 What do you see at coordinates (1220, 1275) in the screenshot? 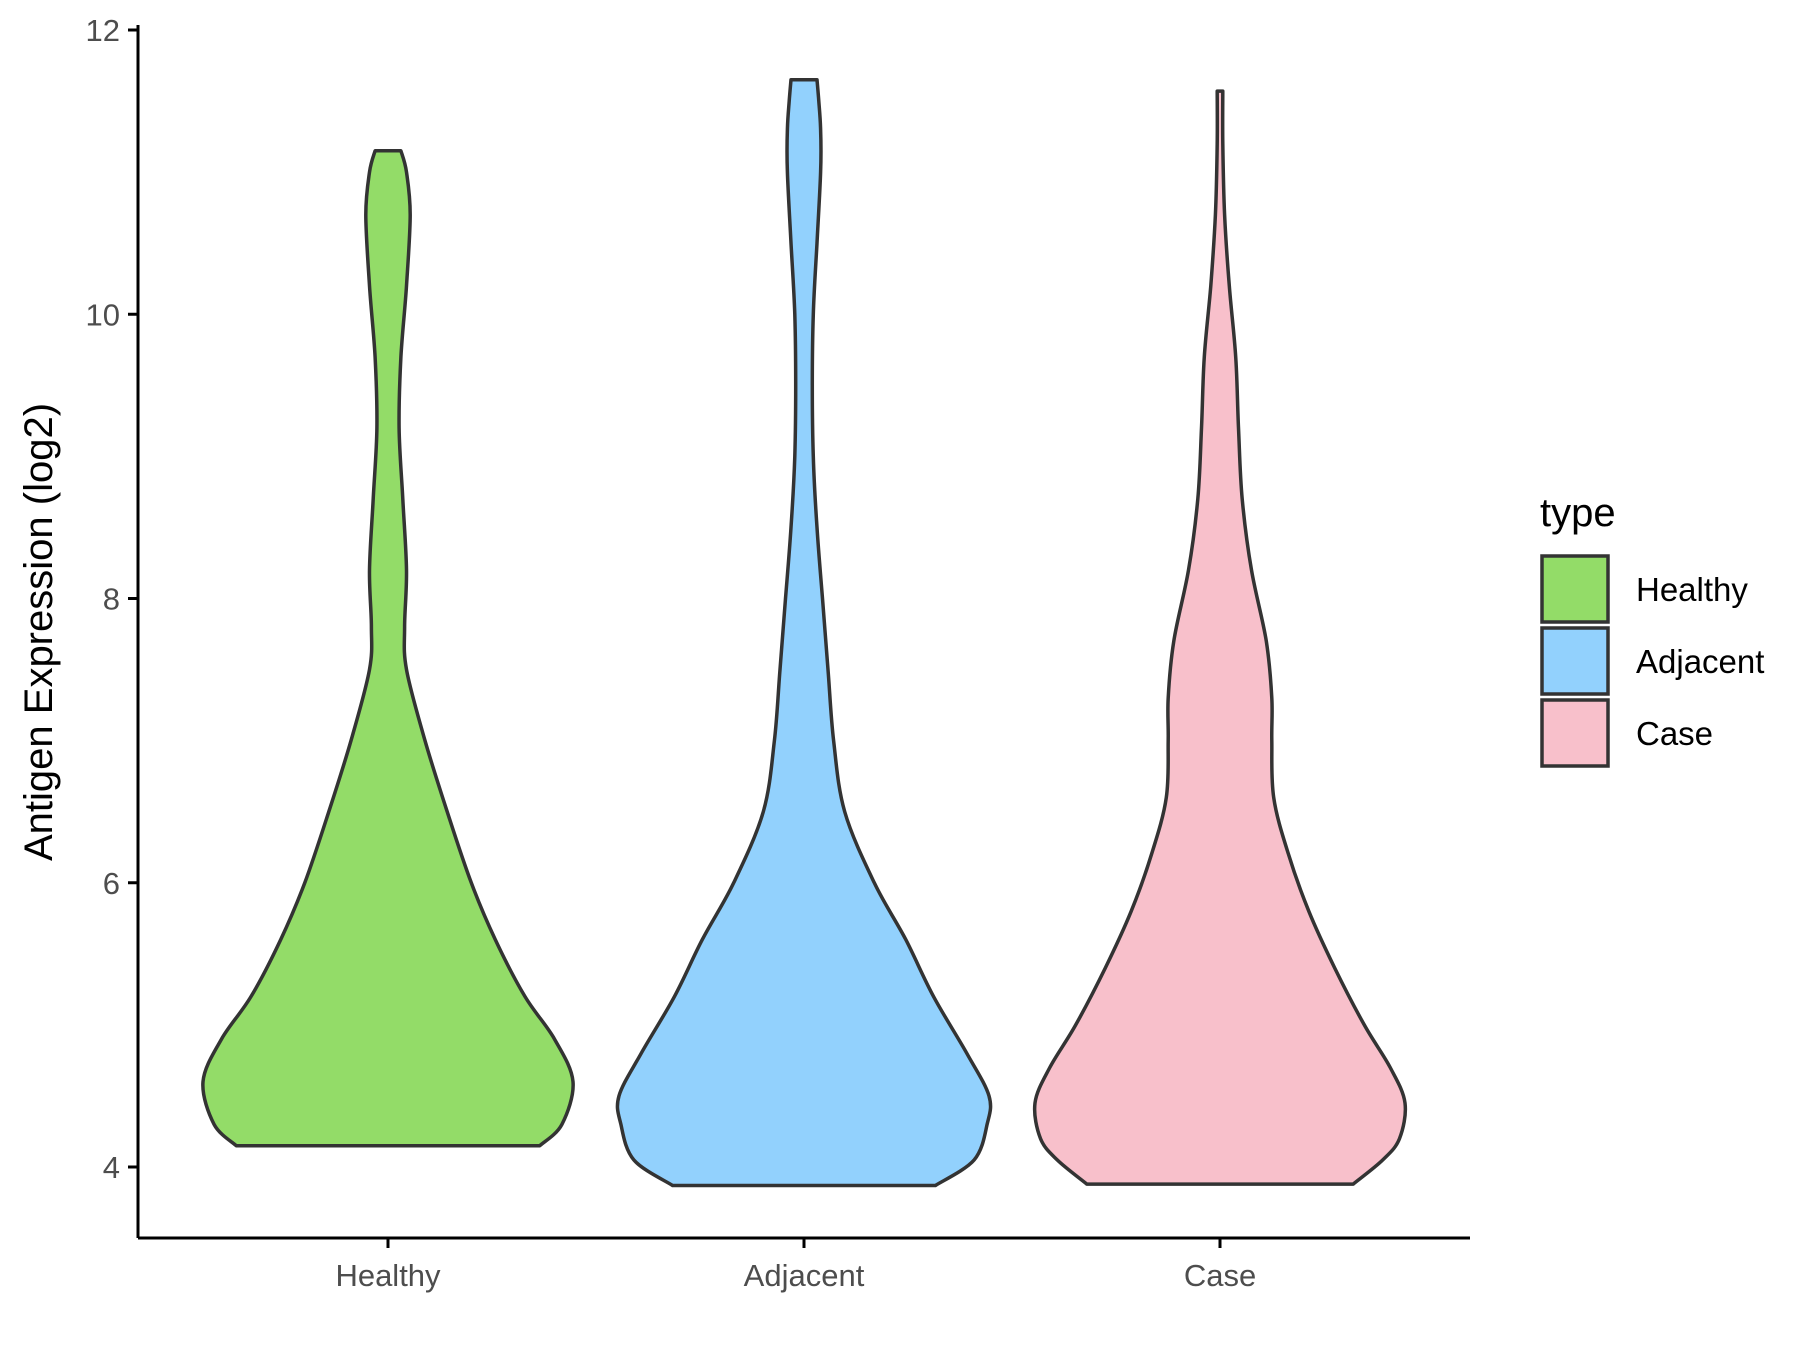
I see `x-tick-label: Case` at bounding box center [1220, 1275].